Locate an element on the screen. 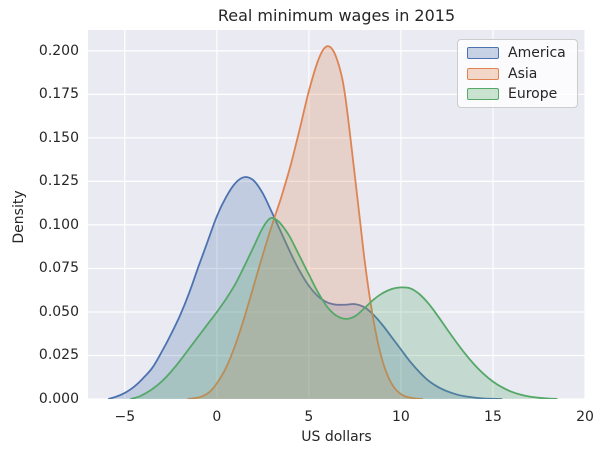 The height and width of the screenshot is (458, 603). legend: America Asia Europe is located at coordinates (517, 73).